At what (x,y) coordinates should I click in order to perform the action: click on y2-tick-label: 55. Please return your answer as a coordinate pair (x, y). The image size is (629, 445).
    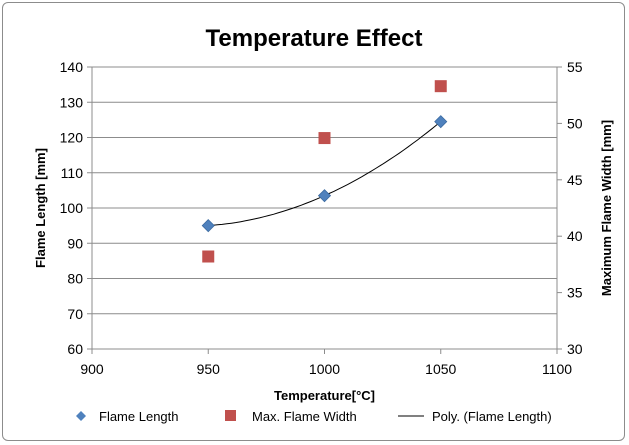
    Looking at the image, I should click on (575, 67).